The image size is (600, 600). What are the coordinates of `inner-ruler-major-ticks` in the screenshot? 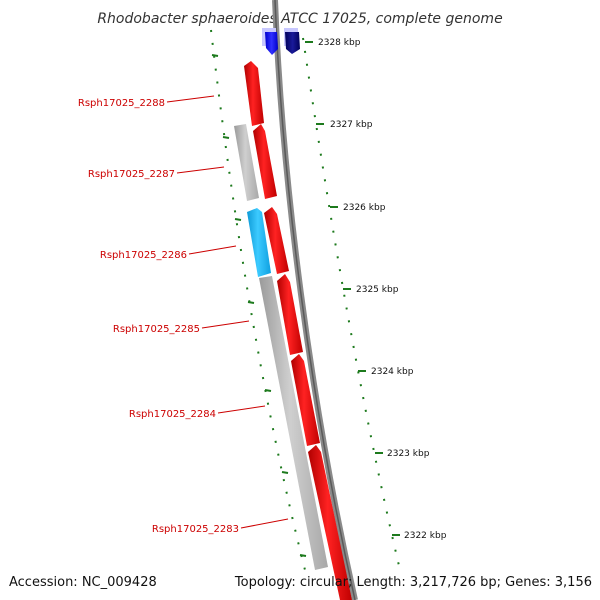 It's located at (259, 305).